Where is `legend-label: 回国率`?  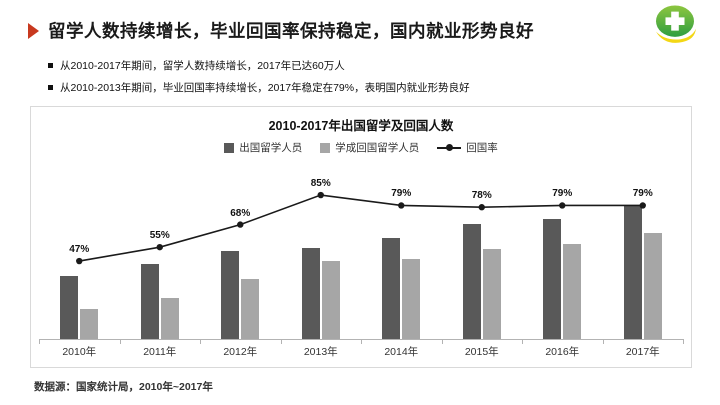
legend-label: 回国率 is located at coordinates (482, 148).